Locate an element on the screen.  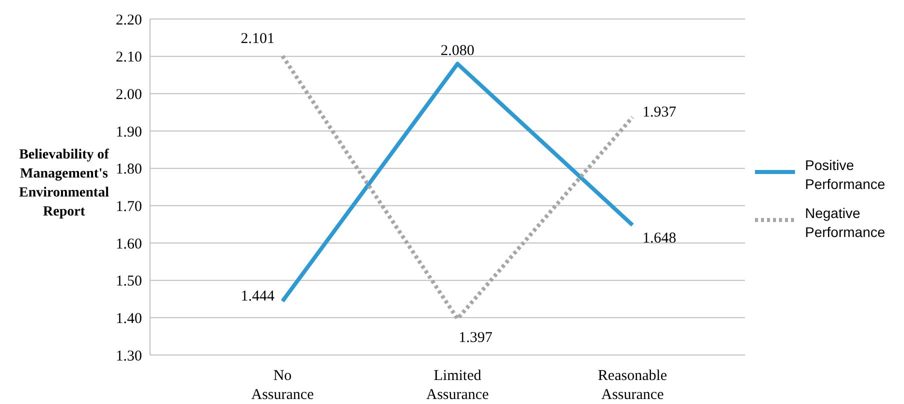
y-tick-label: 1.30 is located at coordinates (129, 356).